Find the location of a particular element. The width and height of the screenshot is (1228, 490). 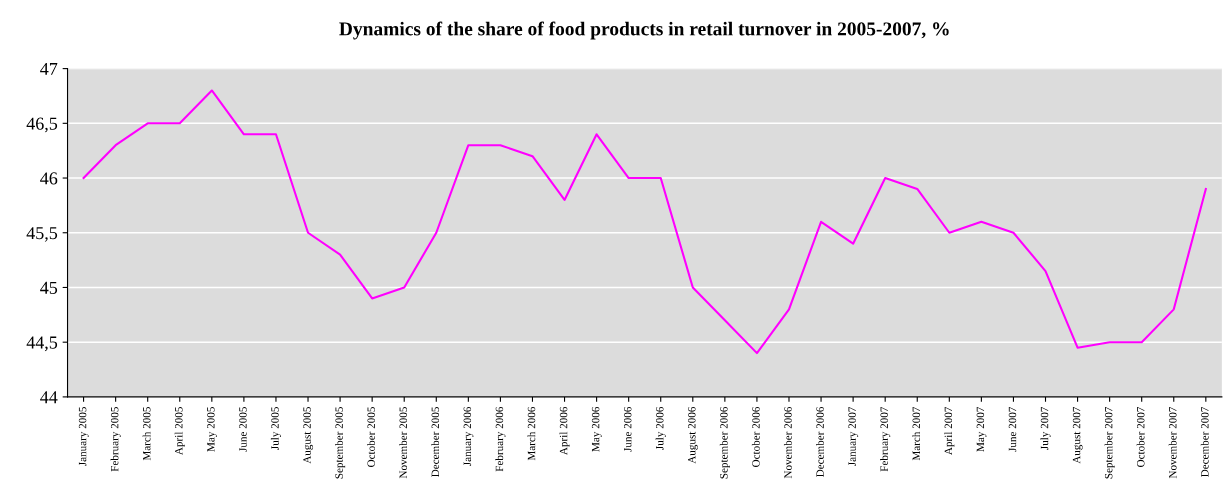

x-tick-label: July 2006 is located at coordinates (660, 428).